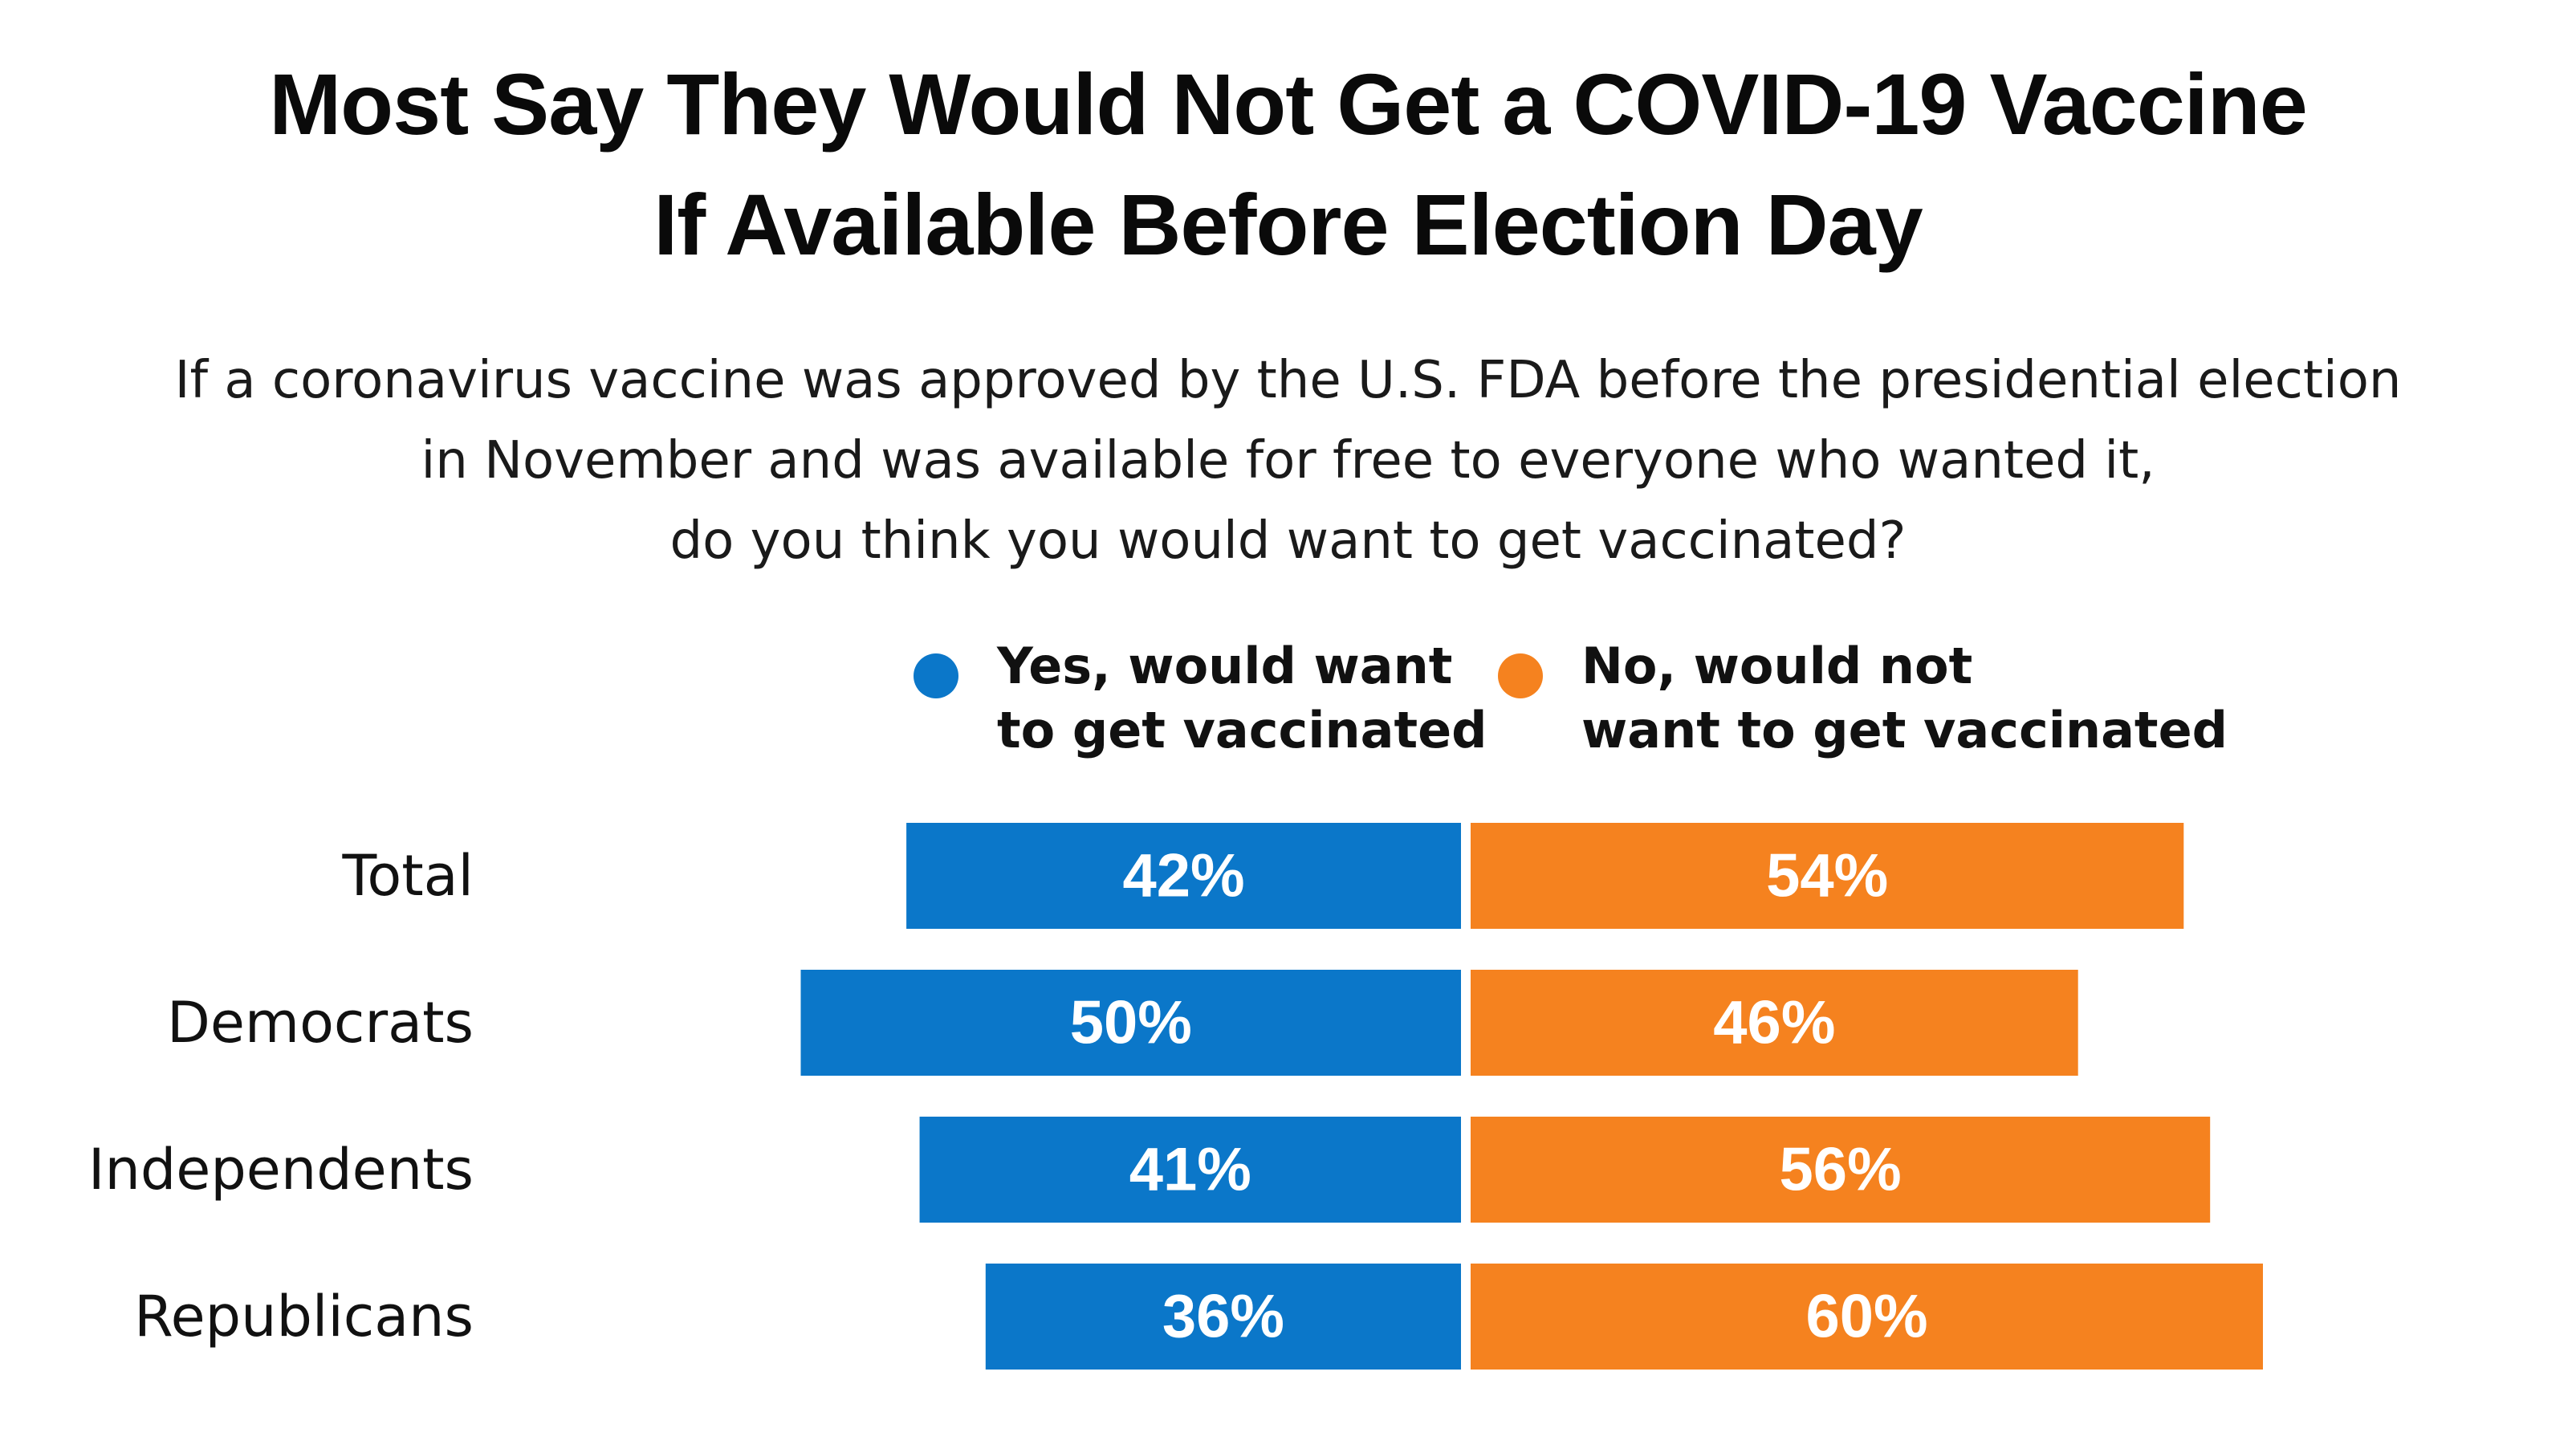  I want to click on legend-yes-label: Yes, would want to get vaccinated, so click(1242, 698).